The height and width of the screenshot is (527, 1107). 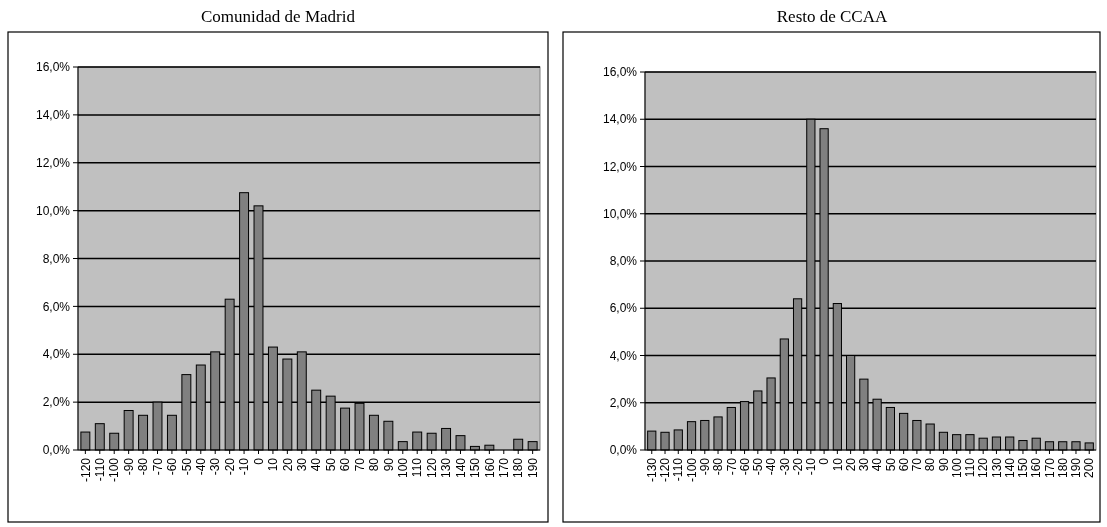 I want to click on x-tick-label: -130, so click(x=651, y=470).